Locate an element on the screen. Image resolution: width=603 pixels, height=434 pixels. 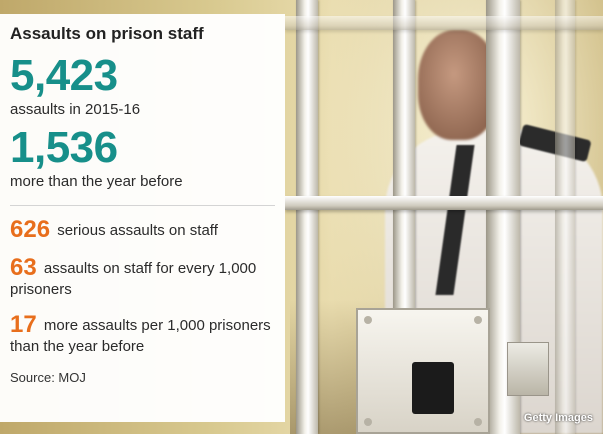
panel-title: Assaults on prison staff is located at coordinates (107, 33).